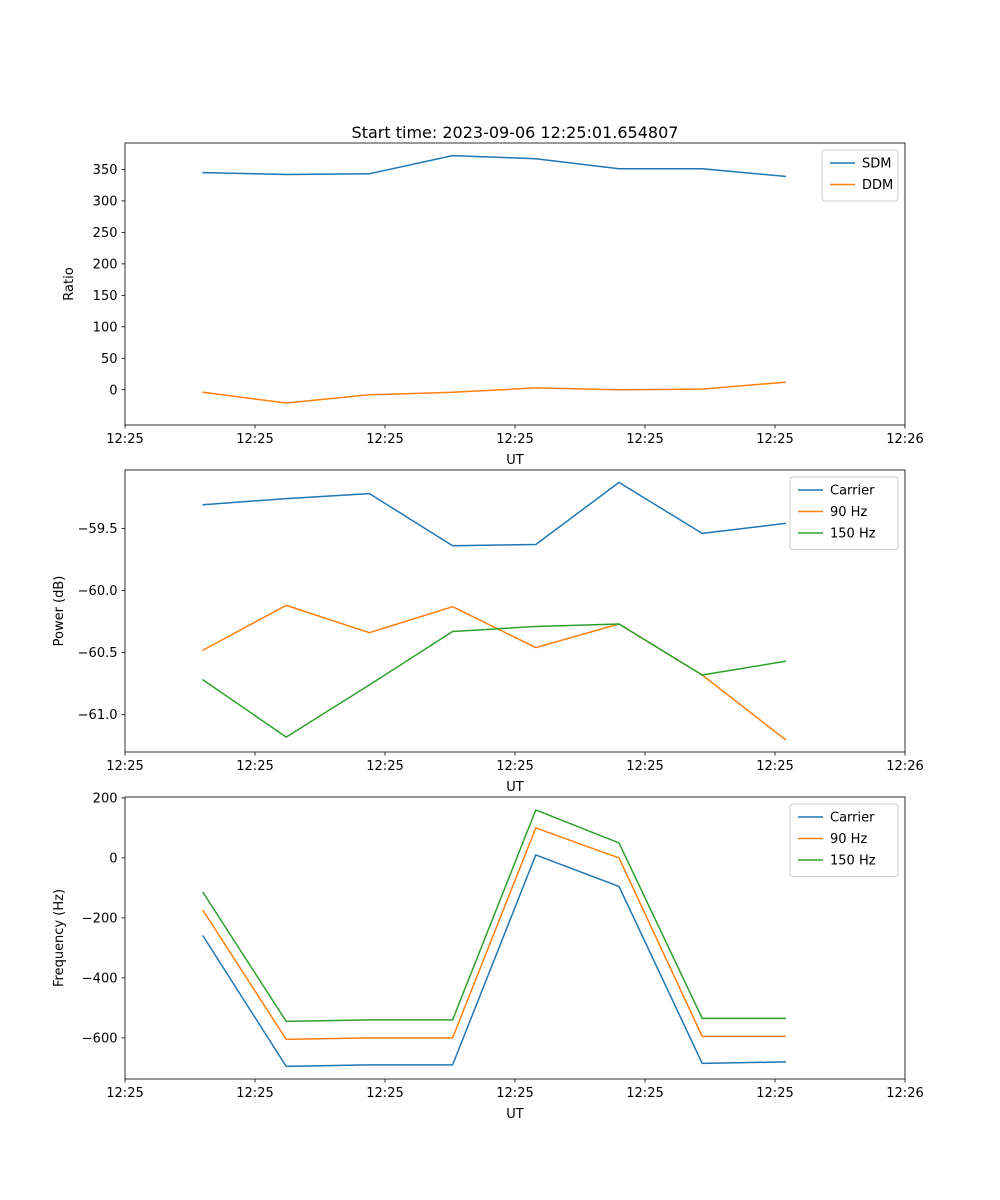 The image size is (1000, 1200). What do you see at coordinates (877, 185) in the screenshot?
I see `legend-label: DDM` at bounding box center [877, 185].